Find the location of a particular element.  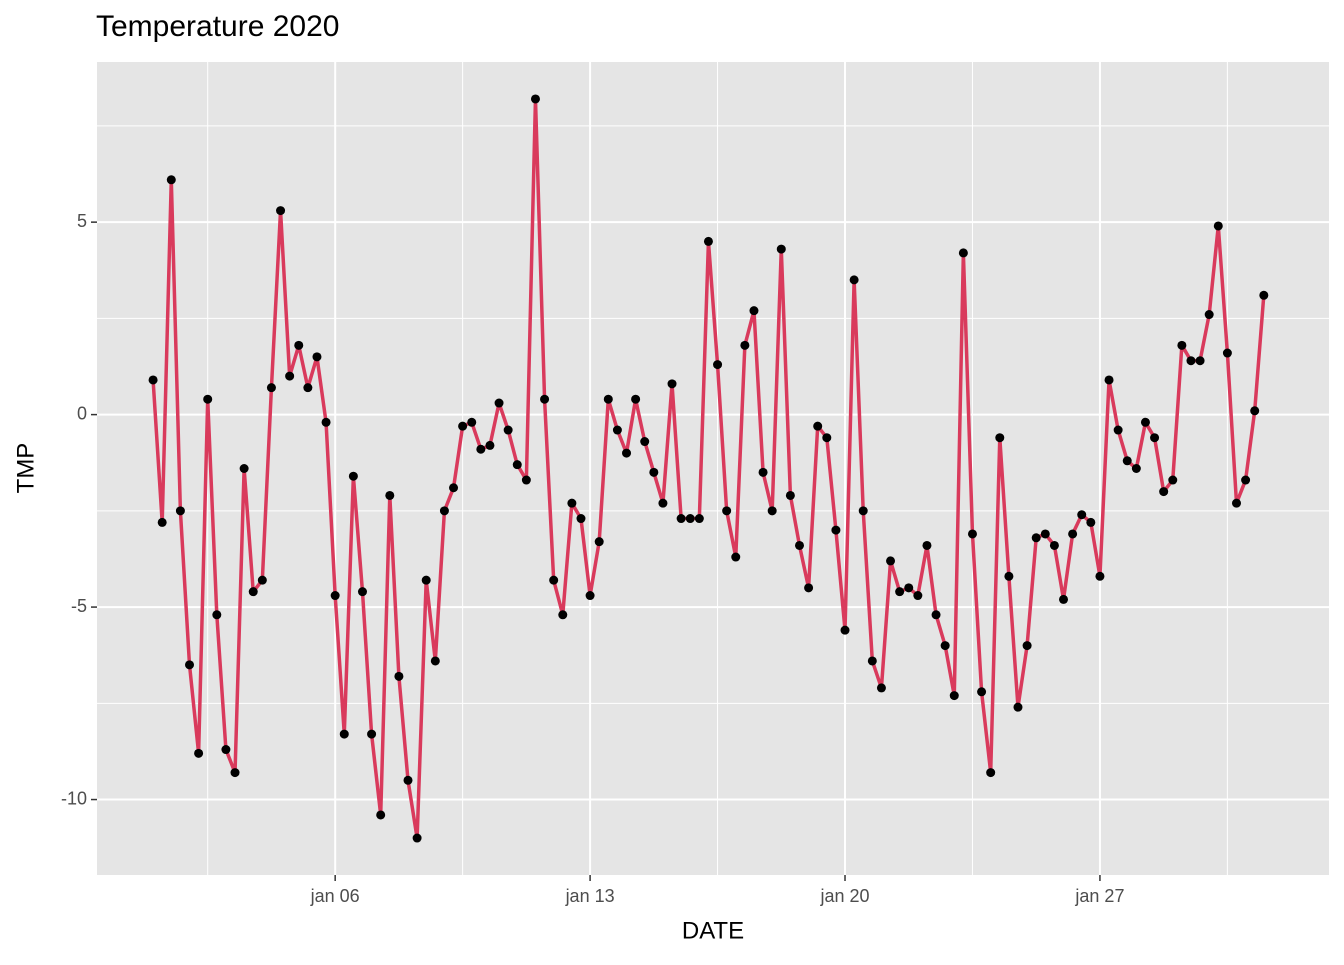

x-tick-label: jan 06 is located at coordinates (335, 896).